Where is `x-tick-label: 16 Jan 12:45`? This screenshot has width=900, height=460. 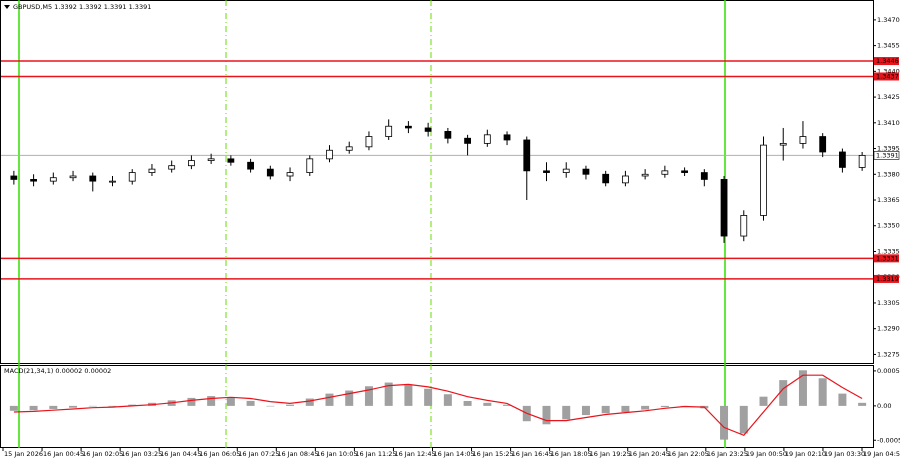
x-tick-label: 16 Jan 12:45 is located at coordinates (414, 454).